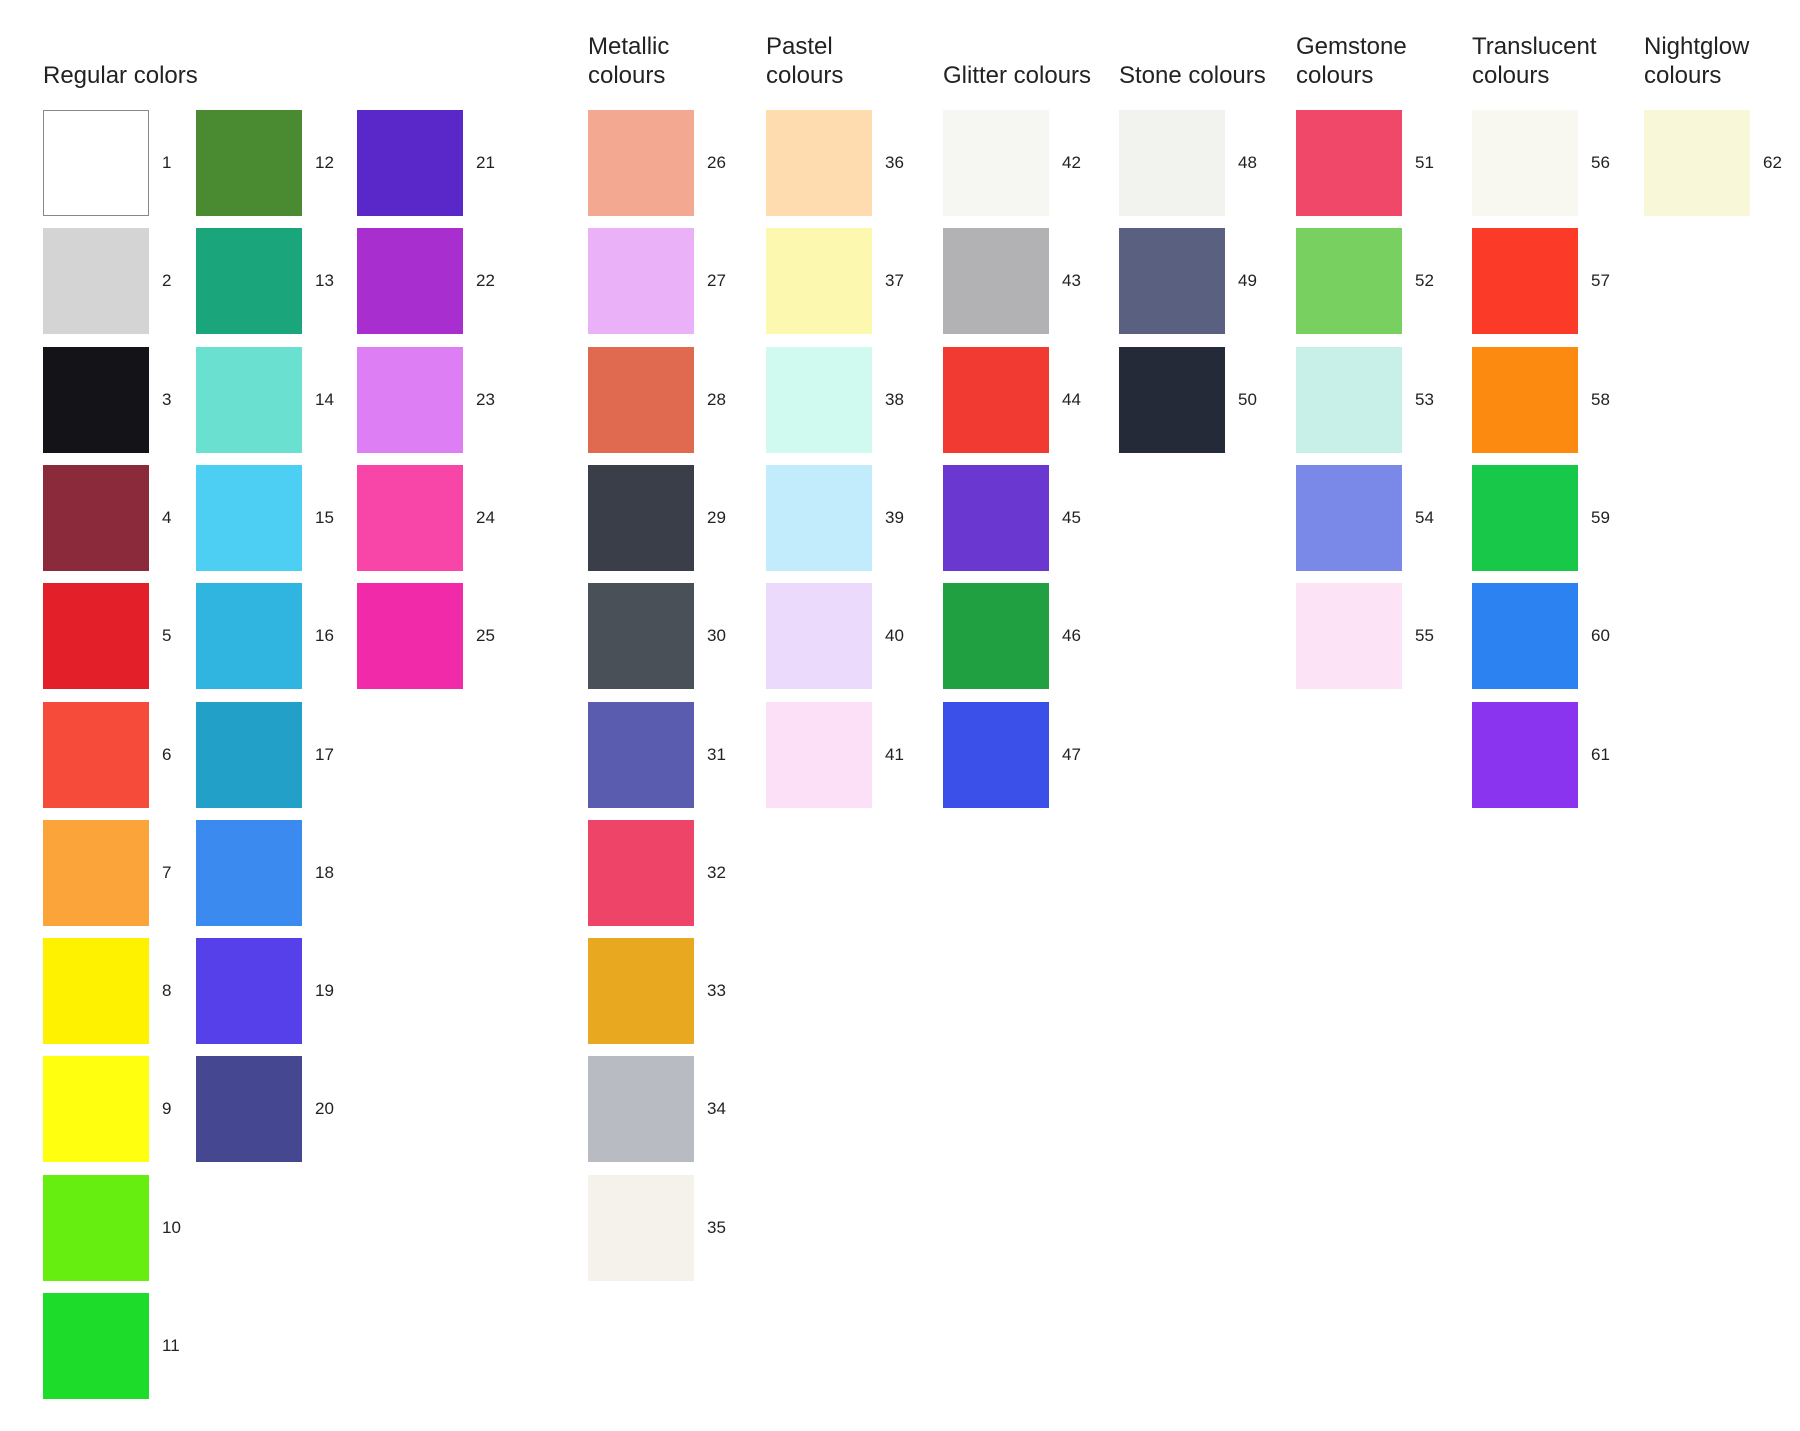  Describe the element at coordinates (1772, 162) in the screenshot. I see `swatch-number: 62` at that location.